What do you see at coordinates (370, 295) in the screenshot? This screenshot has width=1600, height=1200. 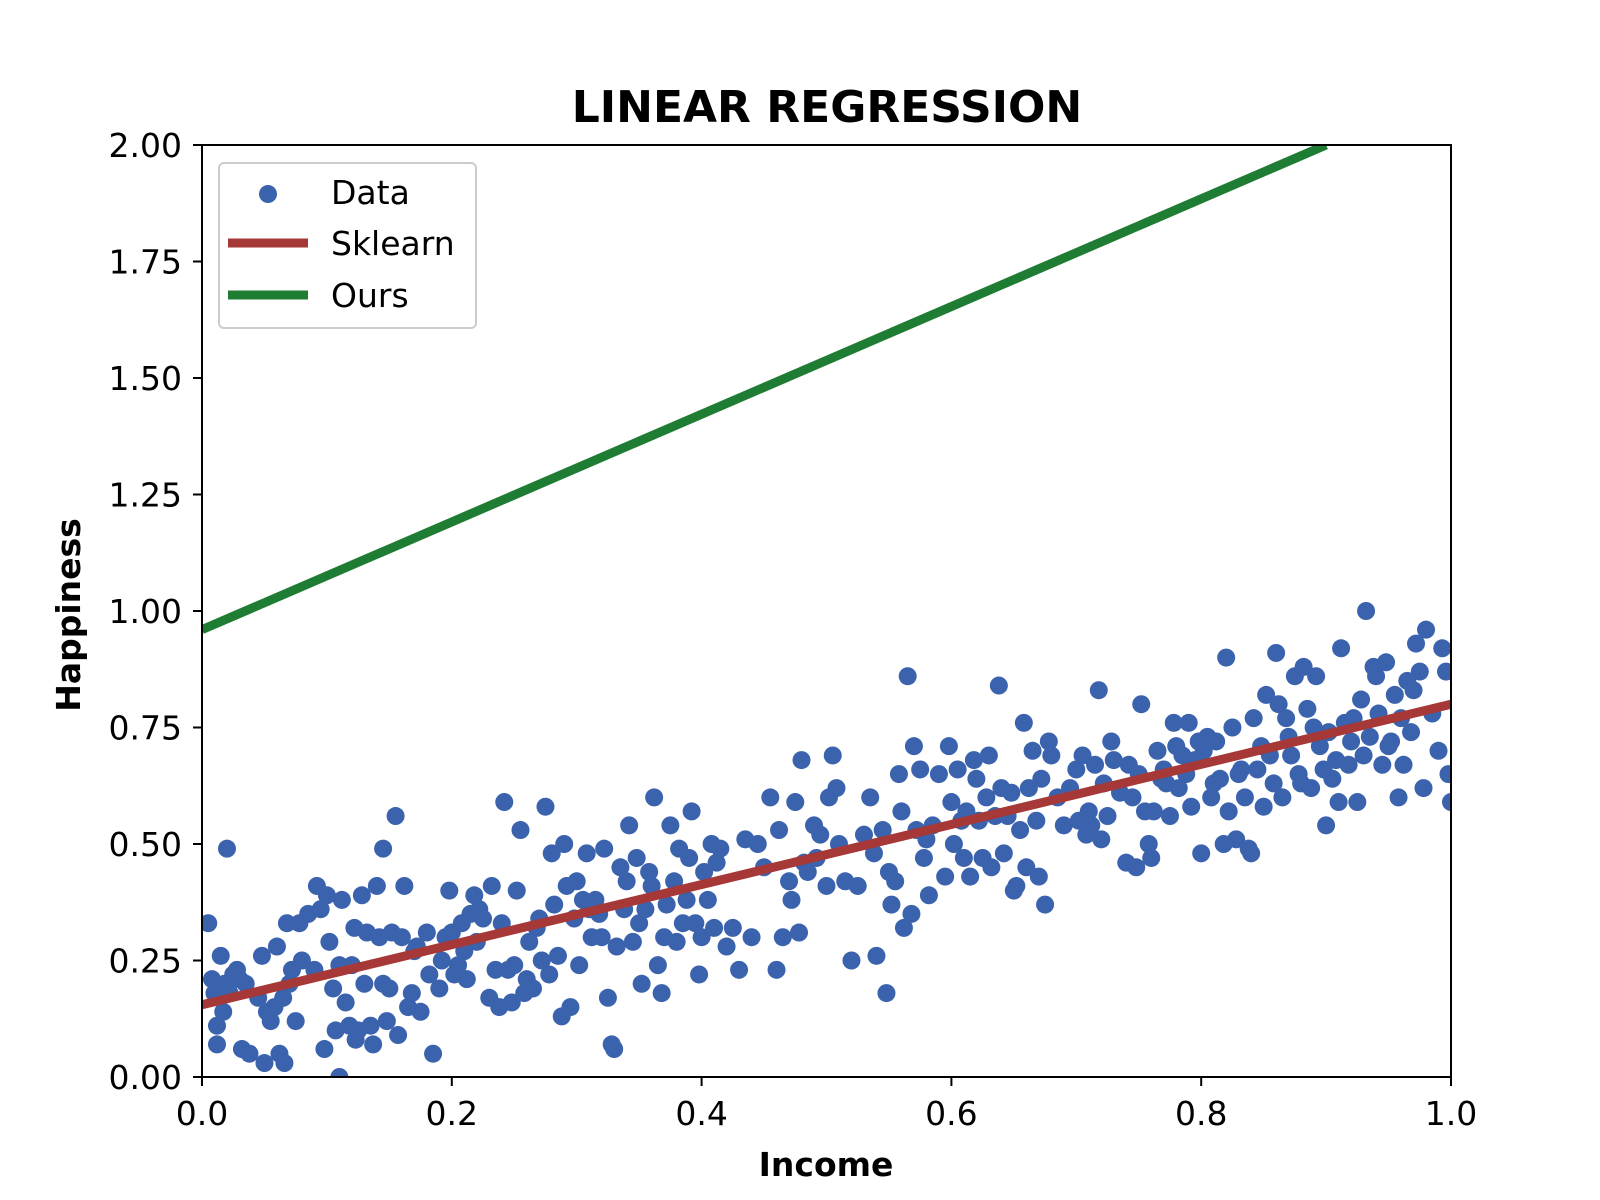 I see `legend-label-ours: Ours` at bounding box center [370, 295].